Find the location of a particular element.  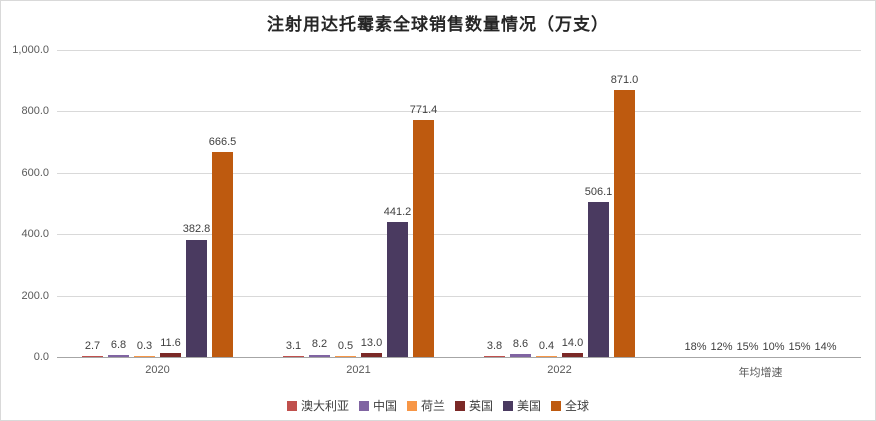

bar-value-label: 0.4 is located at coordinates (546, 346).